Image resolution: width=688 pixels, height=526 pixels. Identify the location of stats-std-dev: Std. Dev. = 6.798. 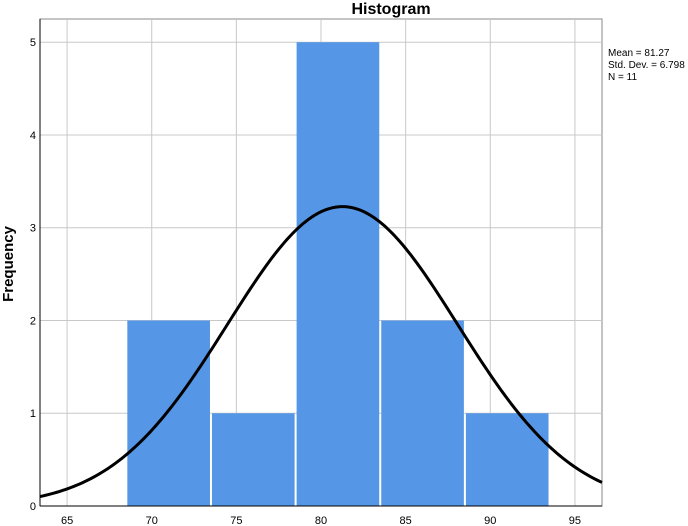
(646, 65).